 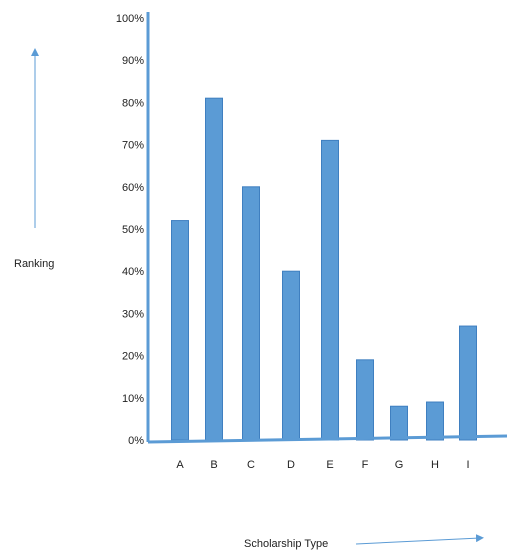 What do you see at coordinates (286, 544) in the screenshot?
I see `x-axis-title: Scholarship Type` at bounding box center [286, 544].